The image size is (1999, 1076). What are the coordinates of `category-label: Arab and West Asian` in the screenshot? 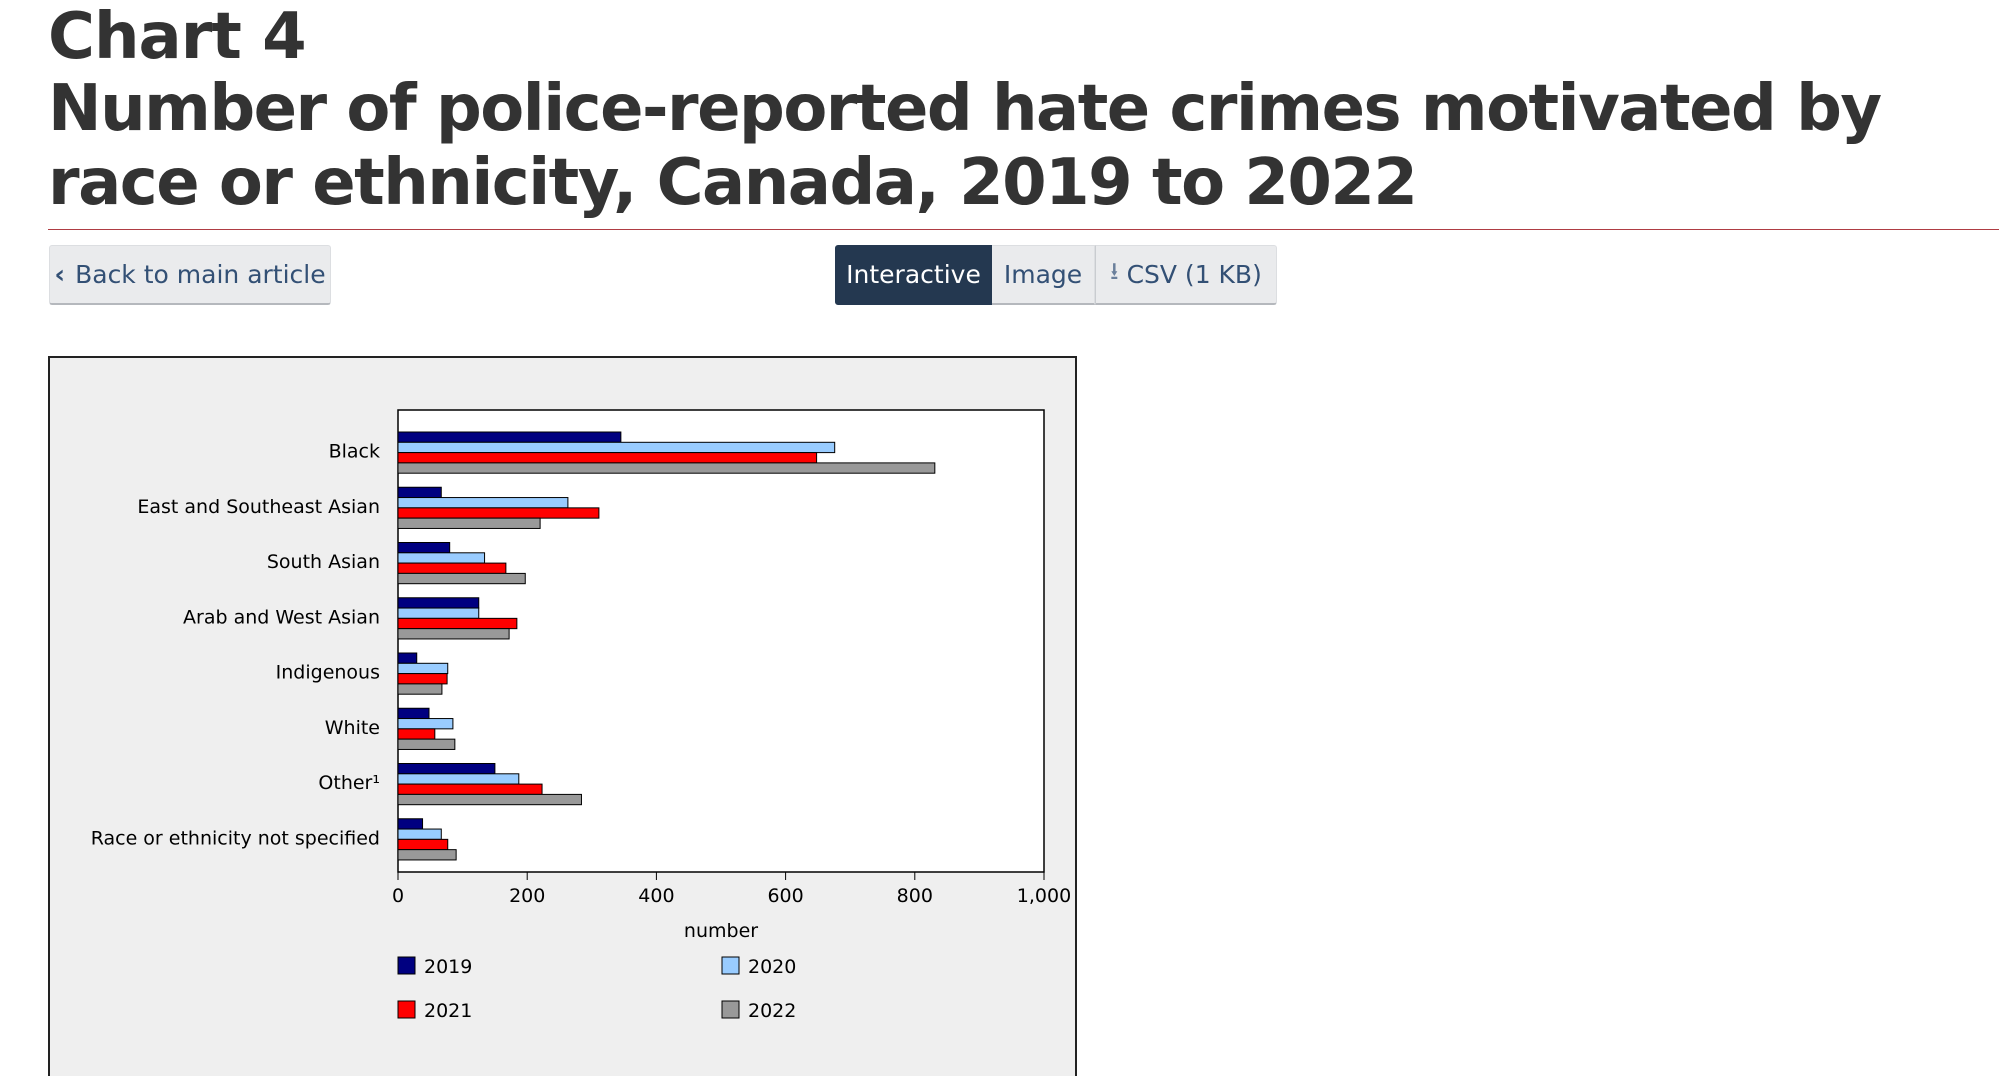 It's located at (281, 617).